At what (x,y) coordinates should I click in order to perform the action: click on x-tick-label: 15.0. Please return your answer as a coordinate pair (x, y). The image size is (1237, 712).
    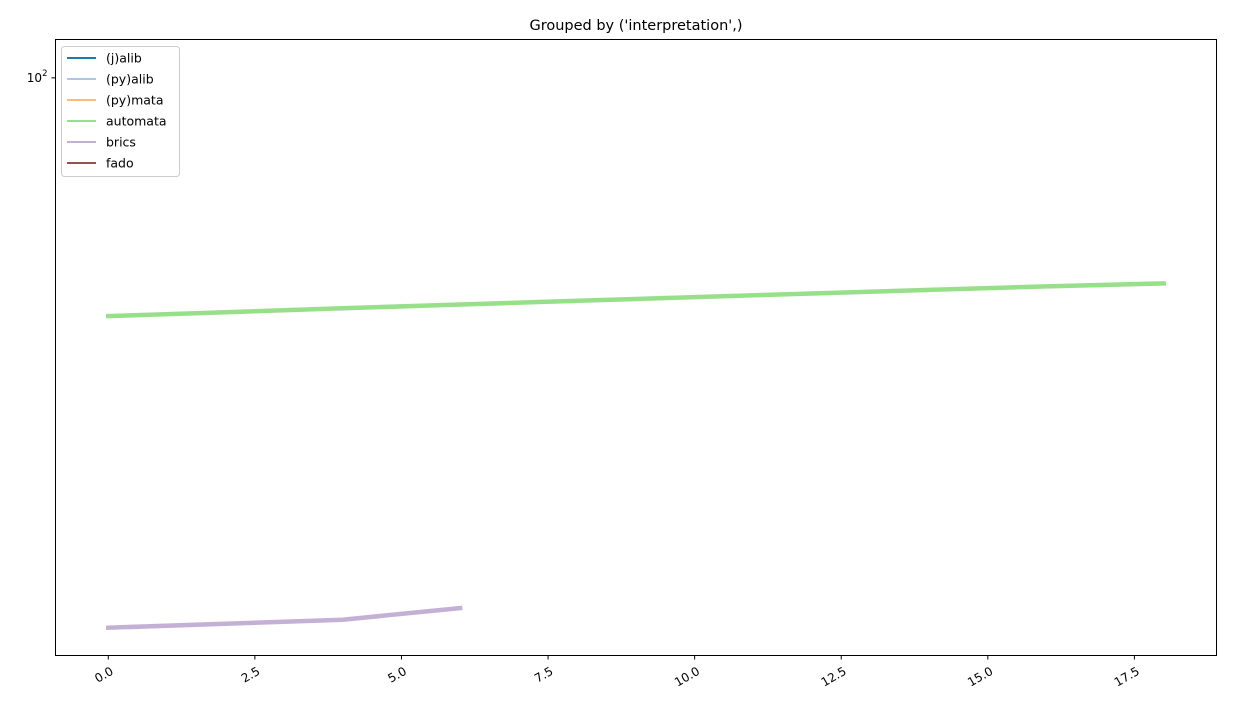
    Looking at the image, I should click on (980, 676).